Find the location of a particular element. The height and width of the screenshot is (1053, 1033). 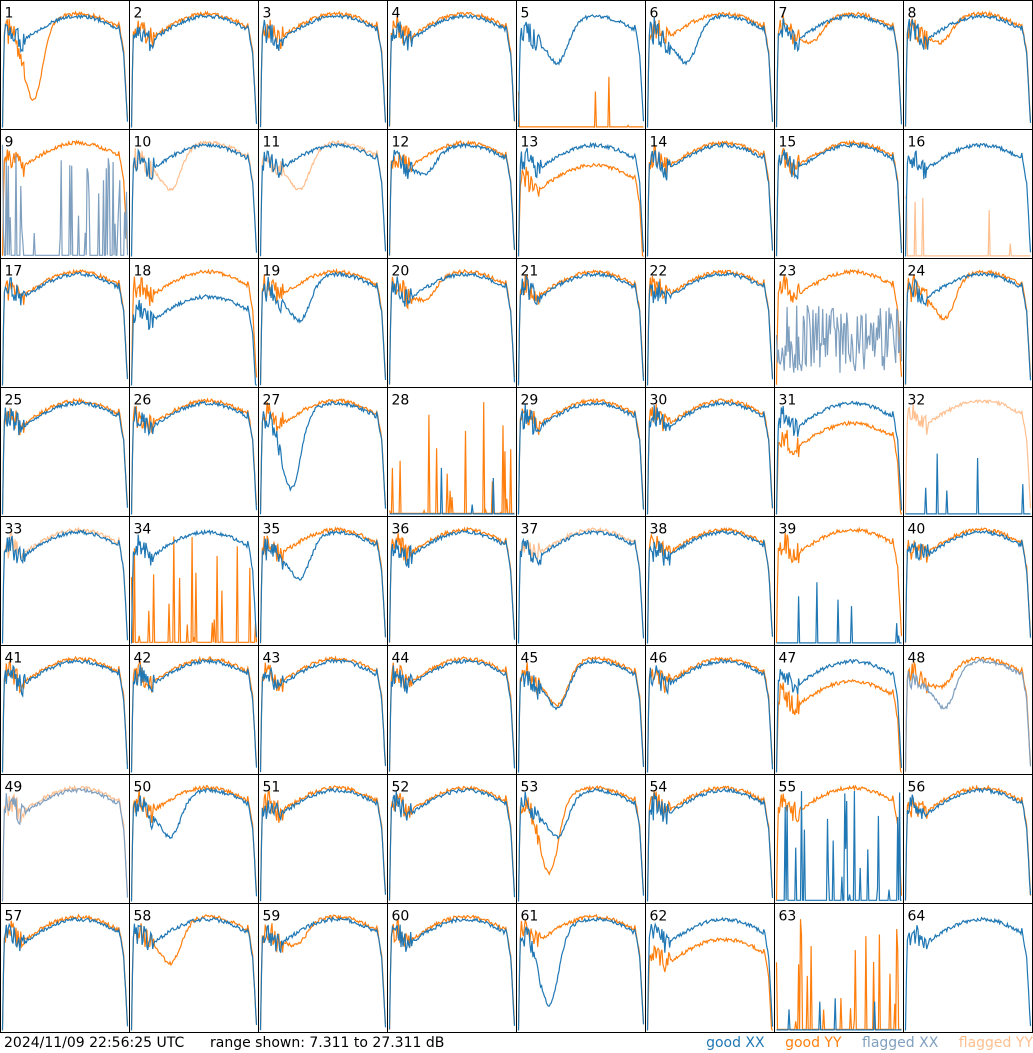

panel-label: 18 is located at coordinates (143, 272).